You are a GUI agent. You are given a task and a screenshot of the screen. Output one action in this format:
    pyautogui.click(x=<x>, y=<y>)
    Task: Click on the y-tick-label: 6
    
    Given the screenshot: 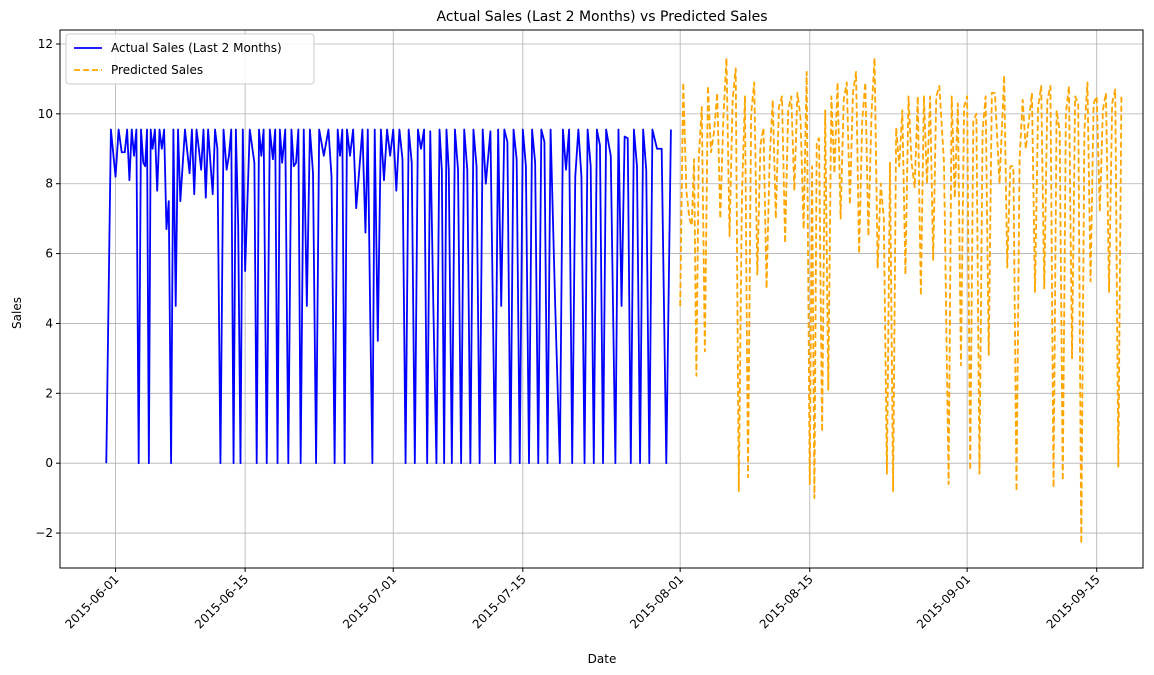 What is the action you would take?
    pyautogui.click(x=49, y=254)
    